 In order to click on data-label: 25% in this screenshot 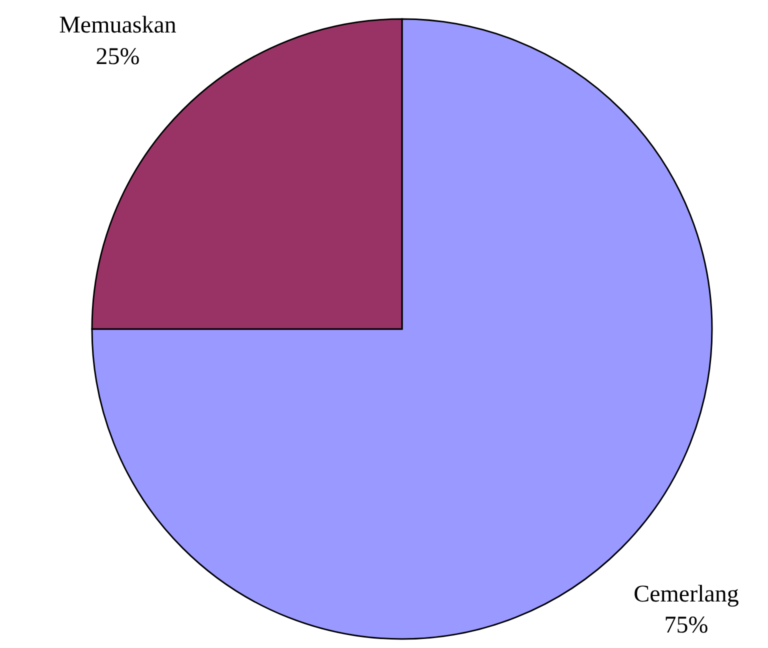, I will do `click(118, 57)`.